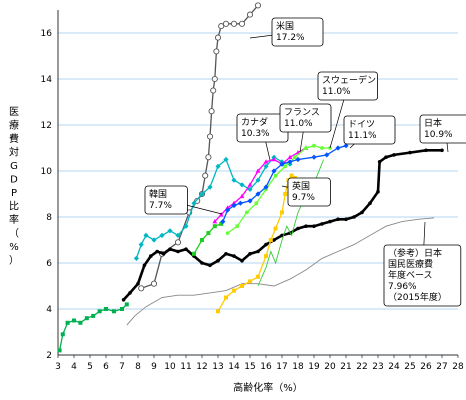  Describe the element at coordinates (217, 367) in the screenshot. I see `x-tick-label-13: 13` at that location.